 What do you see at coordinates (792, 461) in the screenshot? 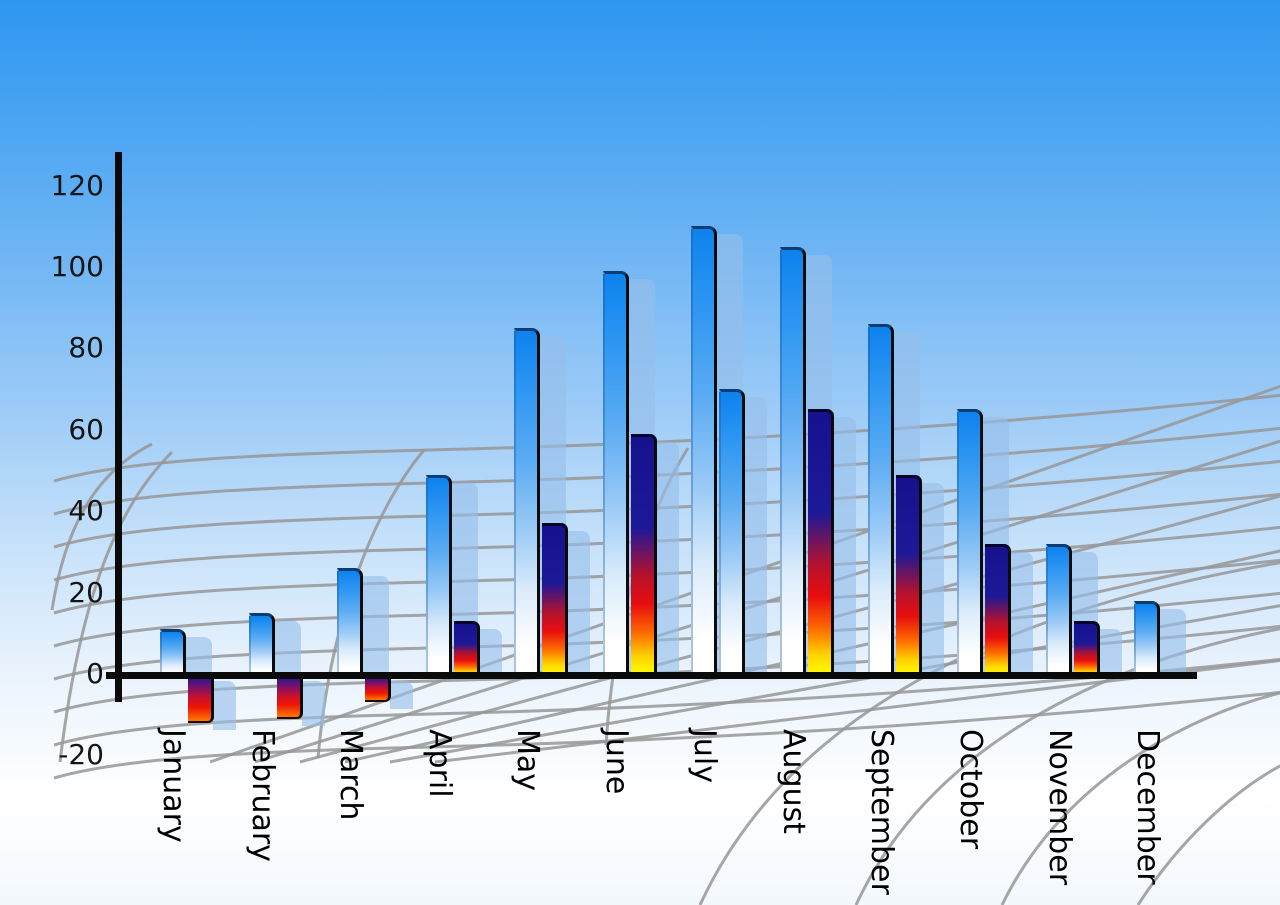
I see `bar-august-primary` at bounding box center [792, 461].